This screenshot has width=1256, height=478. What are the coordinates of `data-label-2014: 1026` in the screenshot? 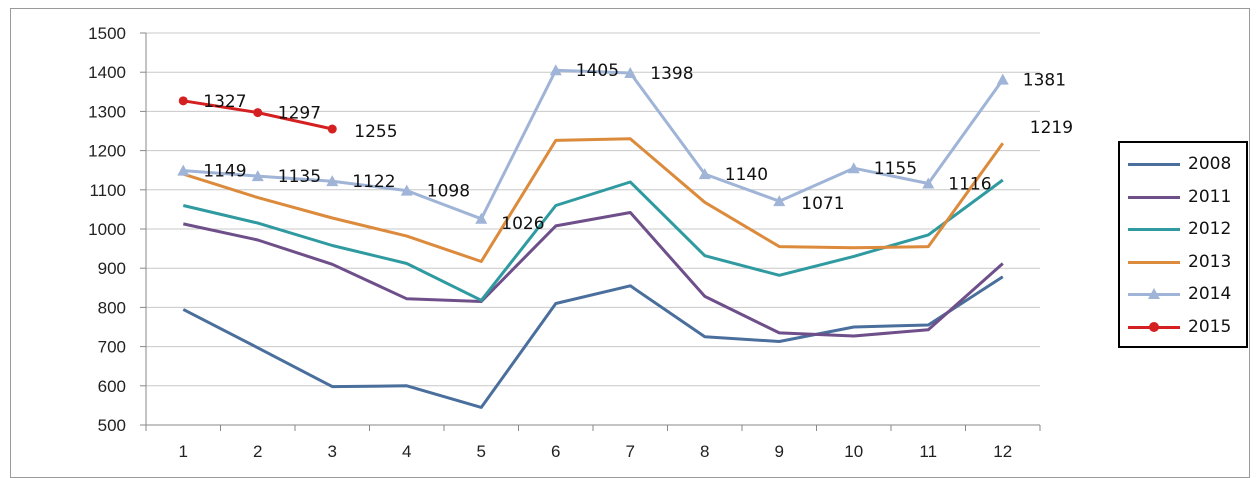 It's located at (522, 224).